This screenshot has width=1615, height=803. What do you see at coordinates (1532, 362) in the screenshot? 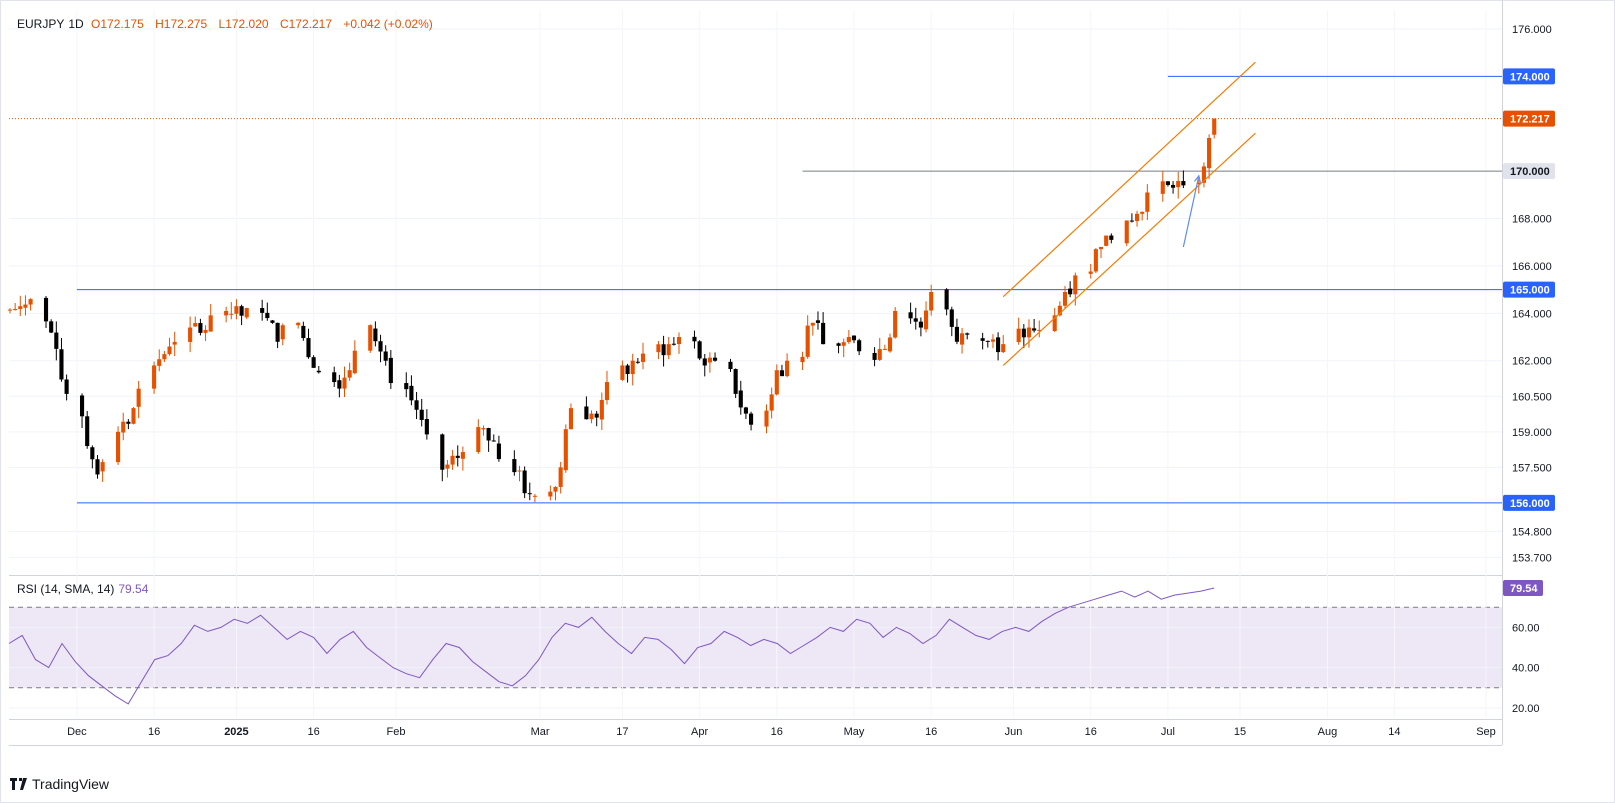
I see `price-tick-label: 162.000` at bounding box center [1532, 362].